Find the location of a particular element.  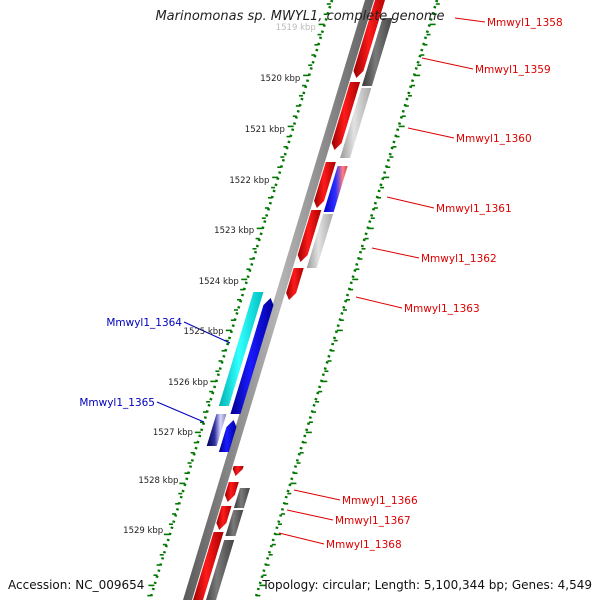

gene-1361-block is located at coordinates (325, 185).